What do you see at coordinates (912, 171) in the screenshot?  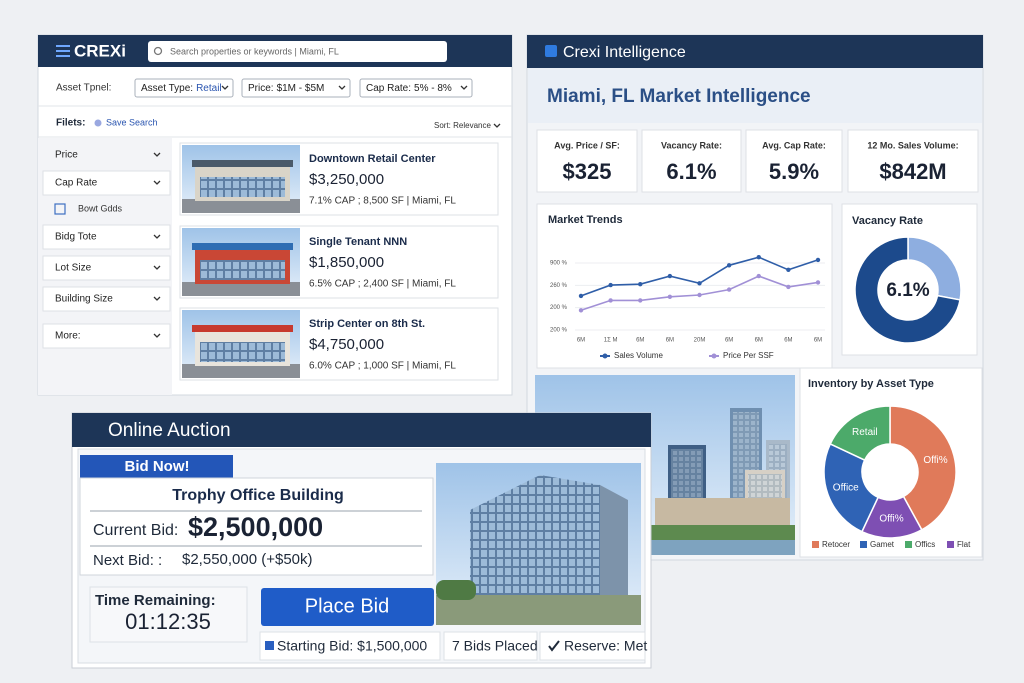 I see `kpi-value: $842M` at bounding box center [912, 171].